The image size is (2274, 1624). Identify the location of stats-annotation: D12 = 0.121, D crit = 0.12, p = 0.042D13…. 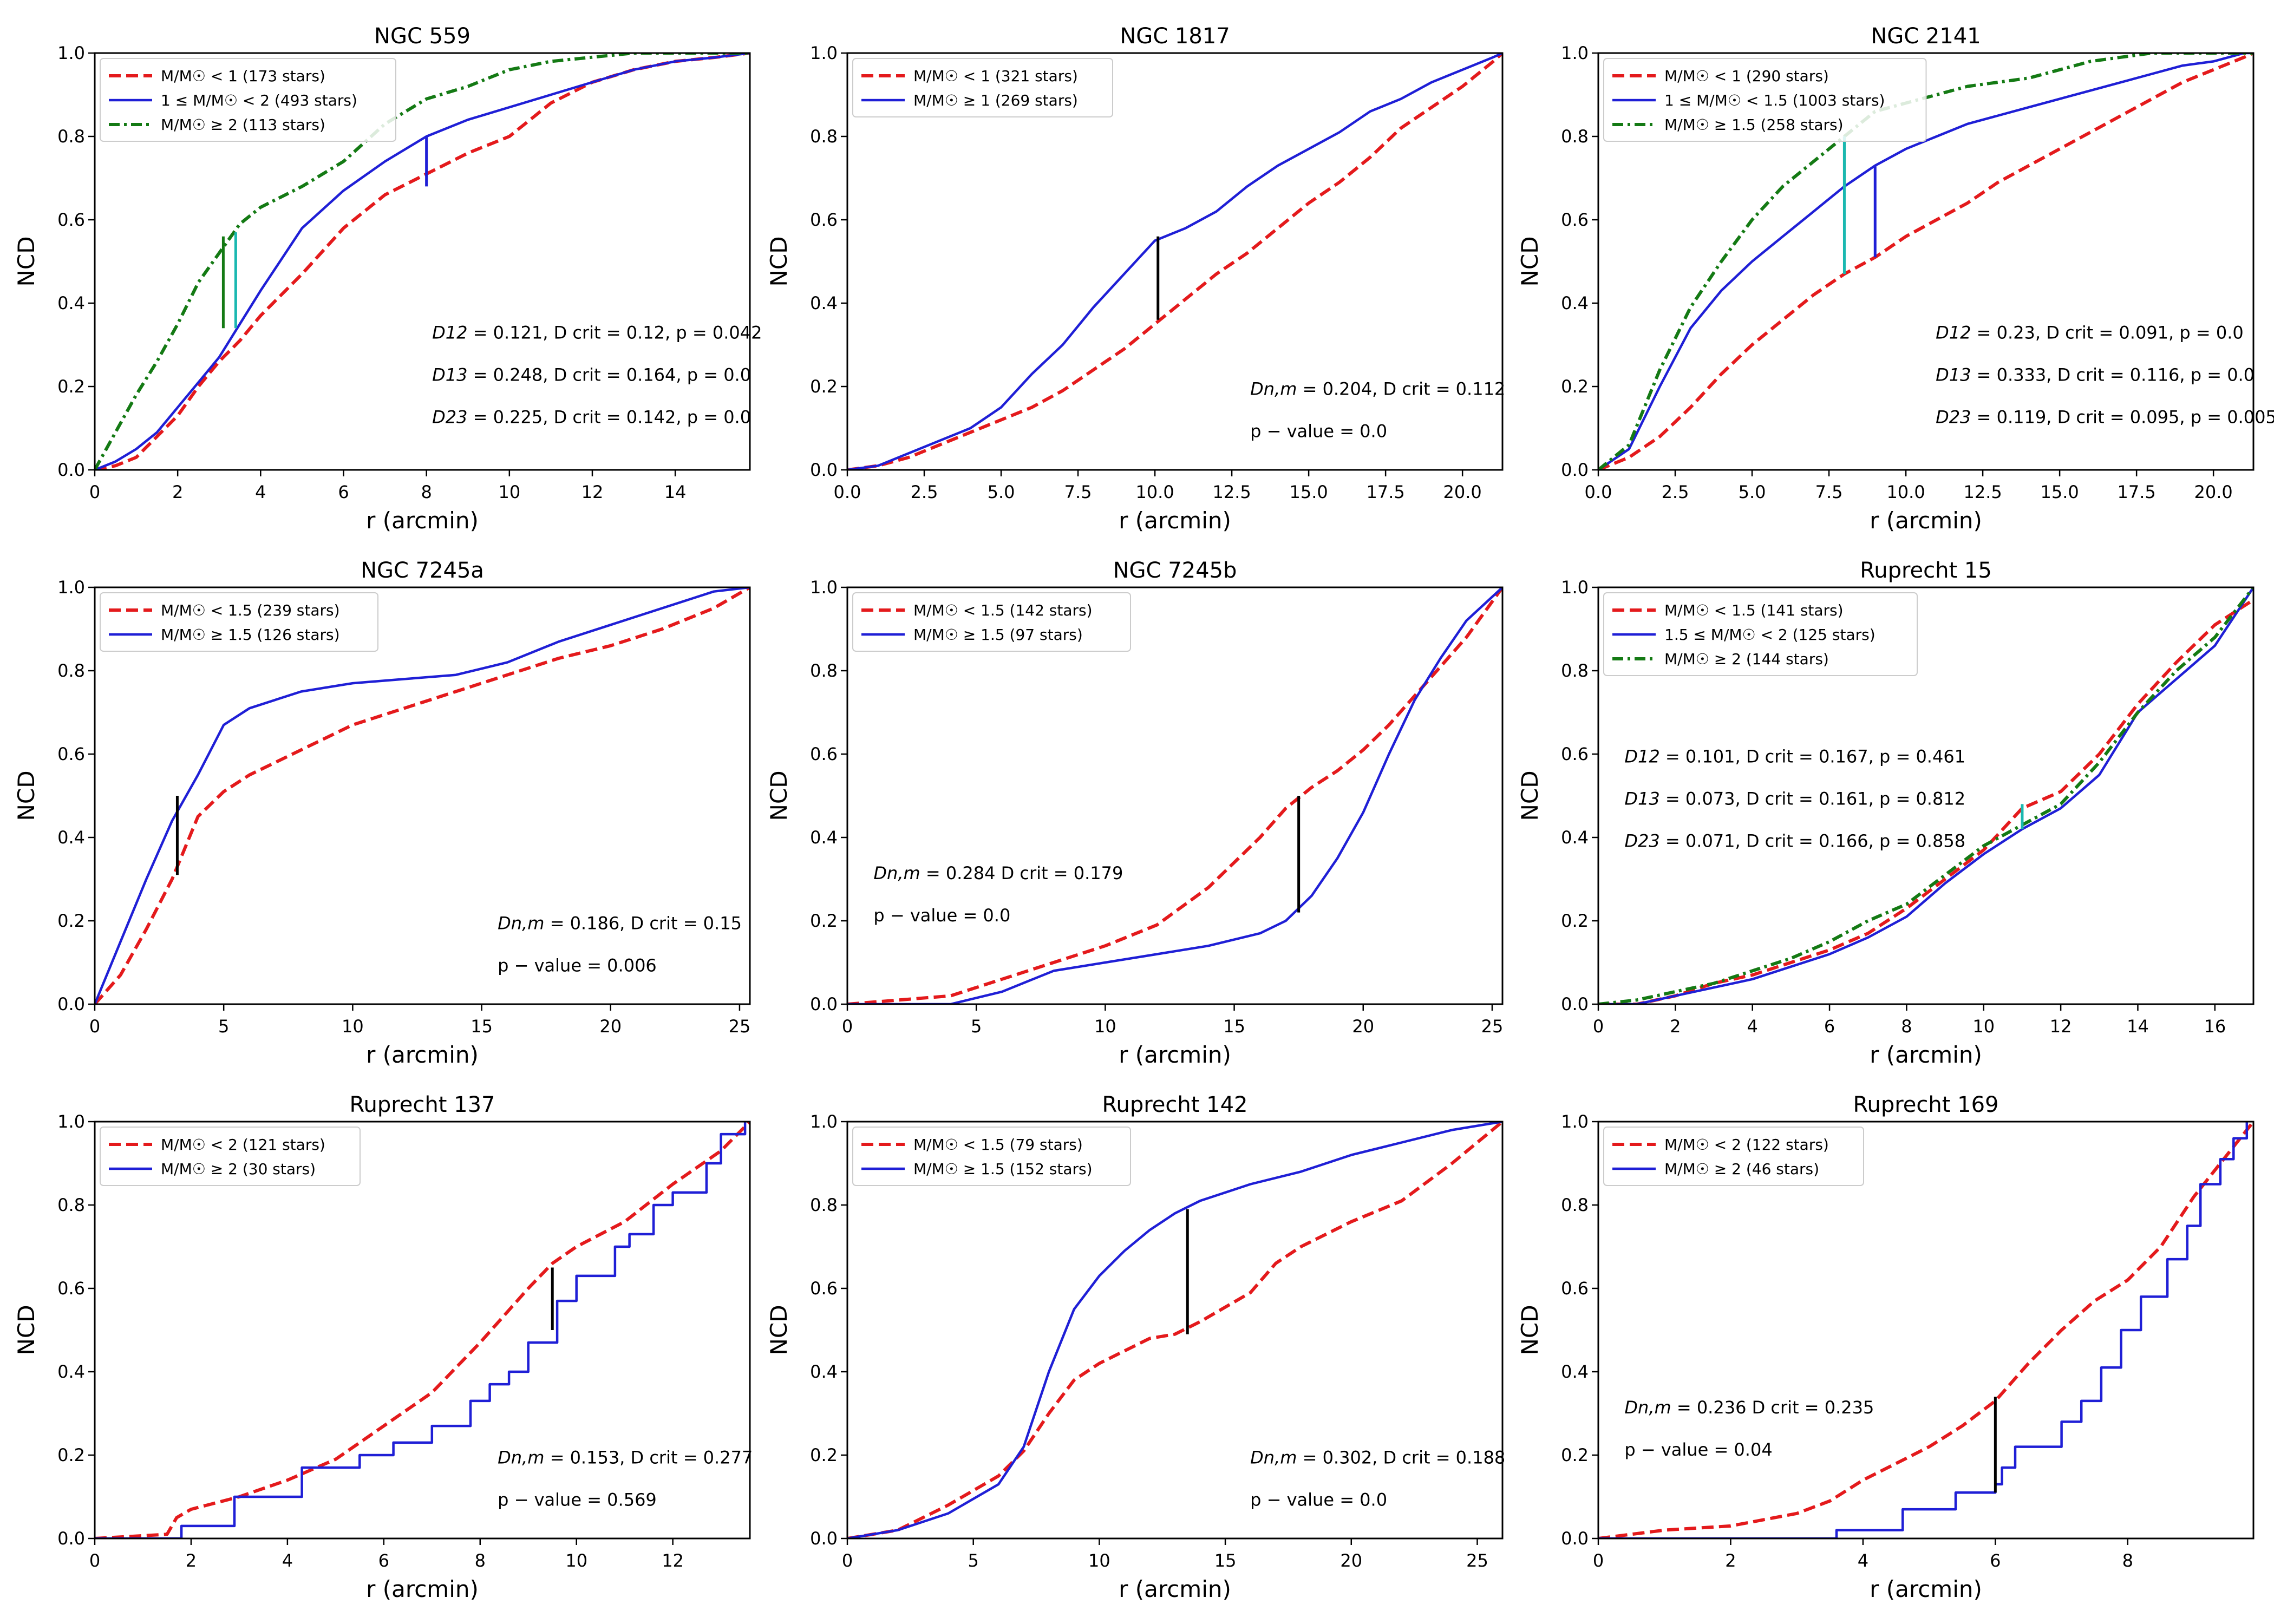
(597, 375).